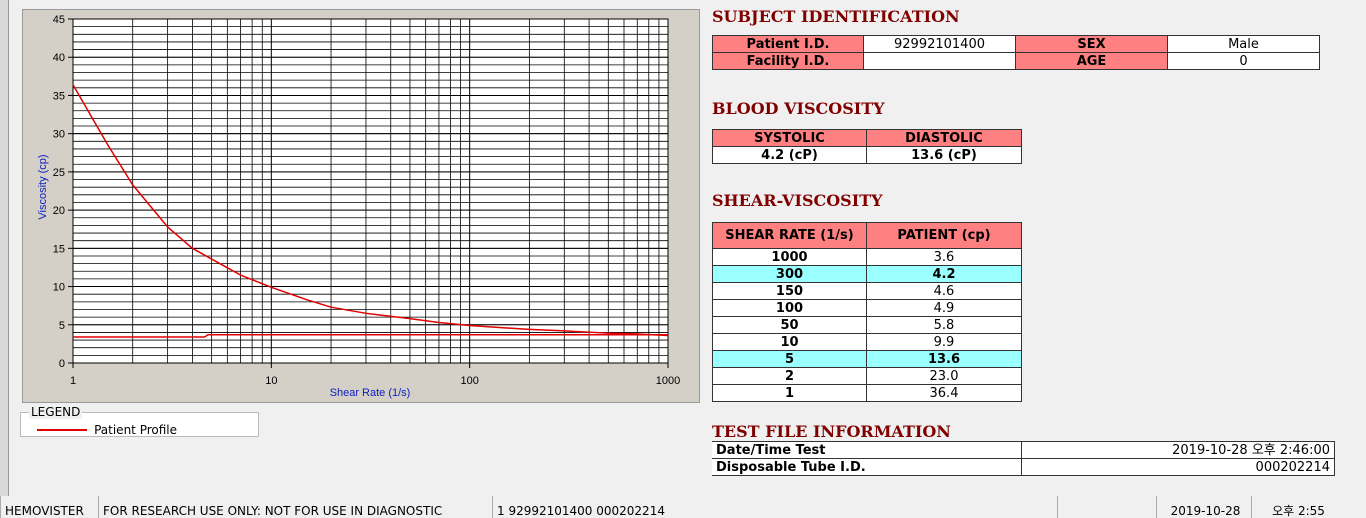  I want to click on value: 13.6 (cP), so click(944, 155).